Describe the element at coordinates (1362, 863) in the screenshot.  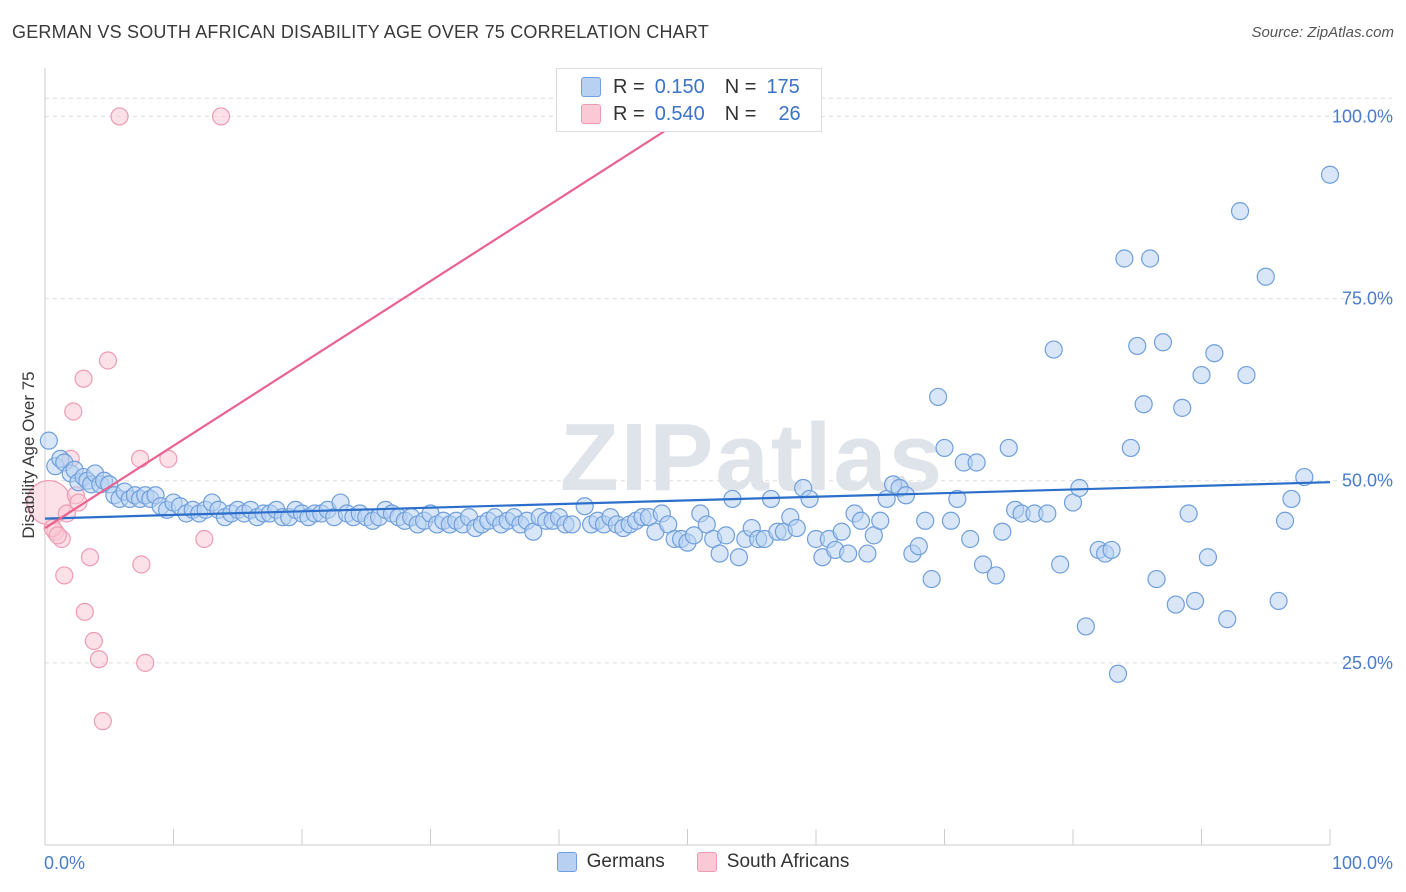
I see `x-tick-label: 100.0%` at that location.